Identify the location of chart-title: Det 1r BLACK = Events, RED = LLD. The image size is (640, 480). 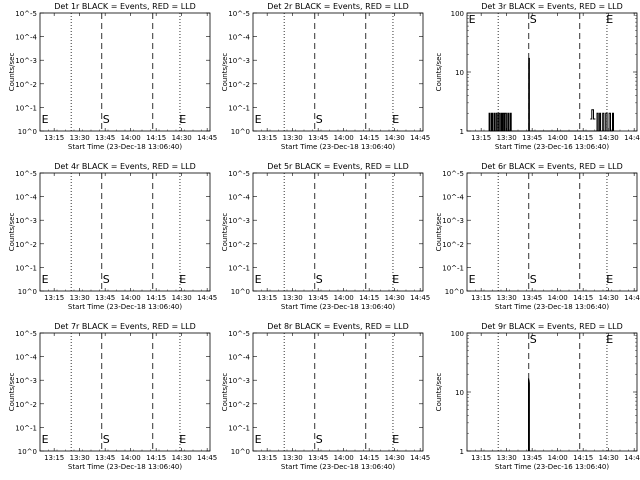
(125, 6).